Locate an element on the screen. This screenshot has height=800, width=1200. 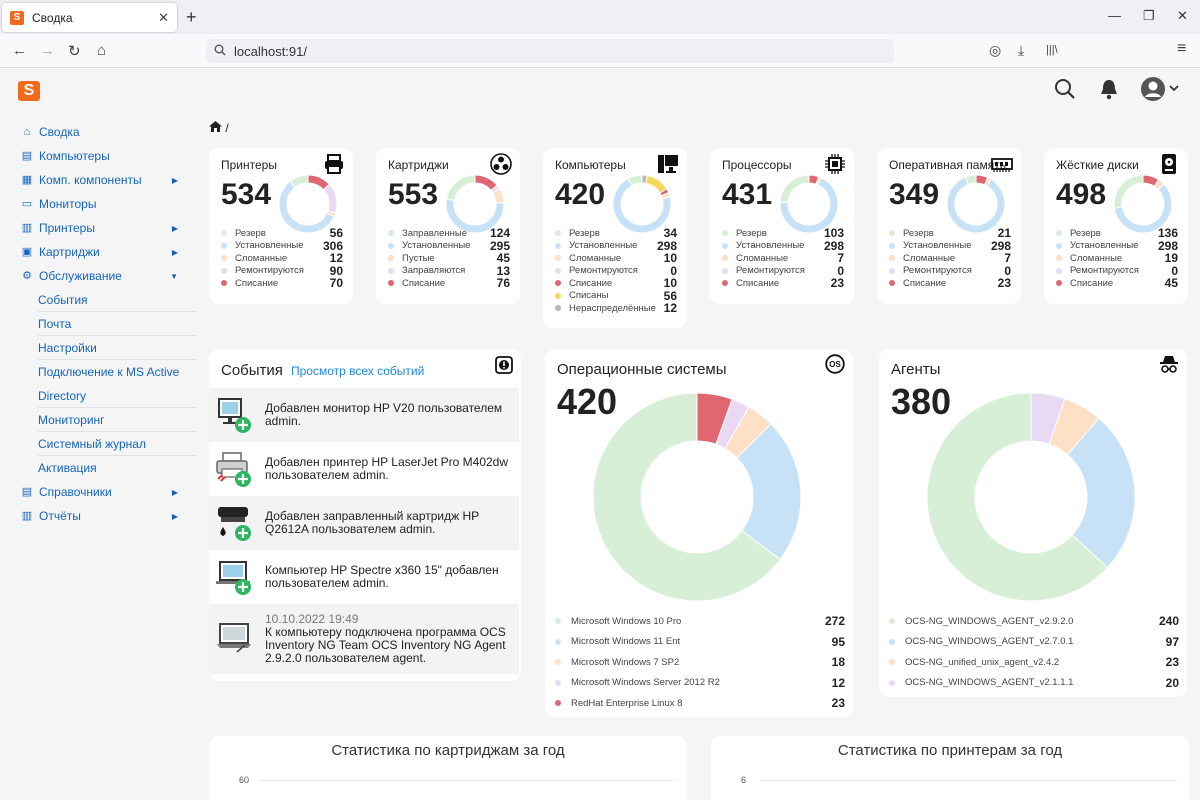
download-icon: ⤓ is located at coordinates (1021, 50).